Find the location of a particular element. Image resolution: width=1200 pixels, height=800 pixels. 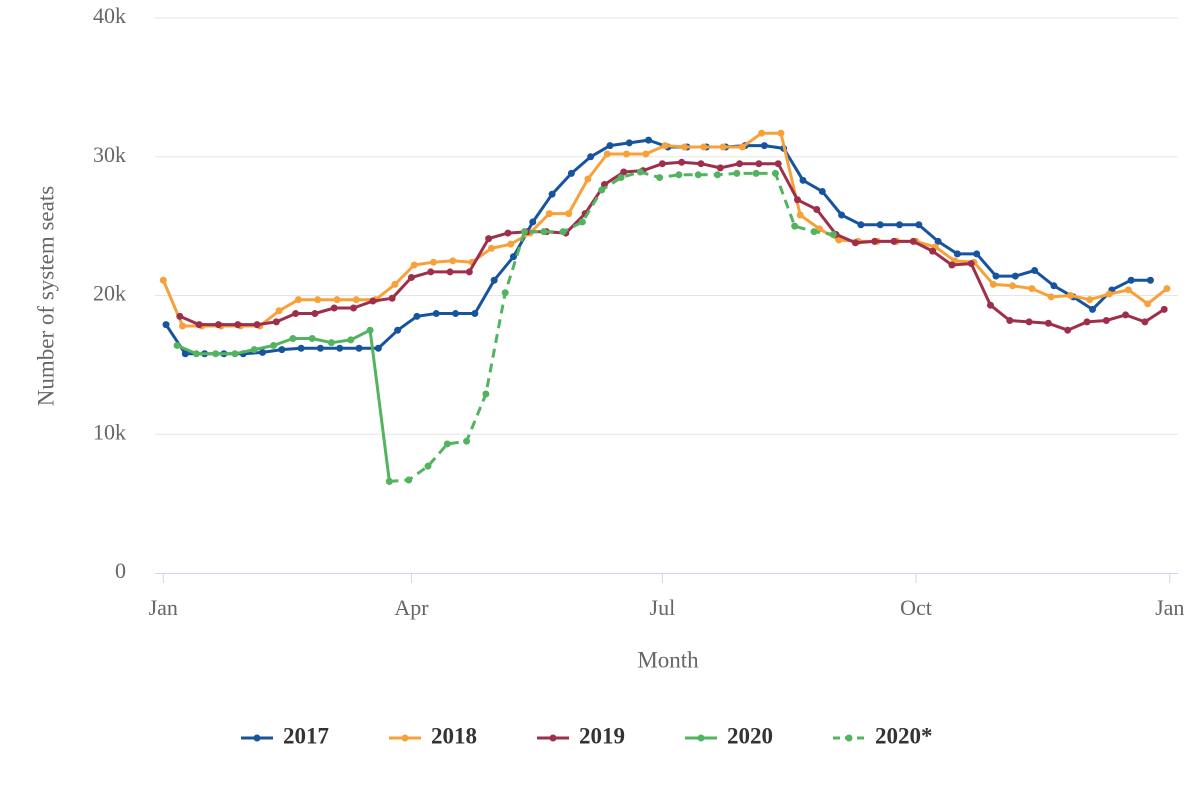

legend-label: 2017 is located at coordinates (306, 735).